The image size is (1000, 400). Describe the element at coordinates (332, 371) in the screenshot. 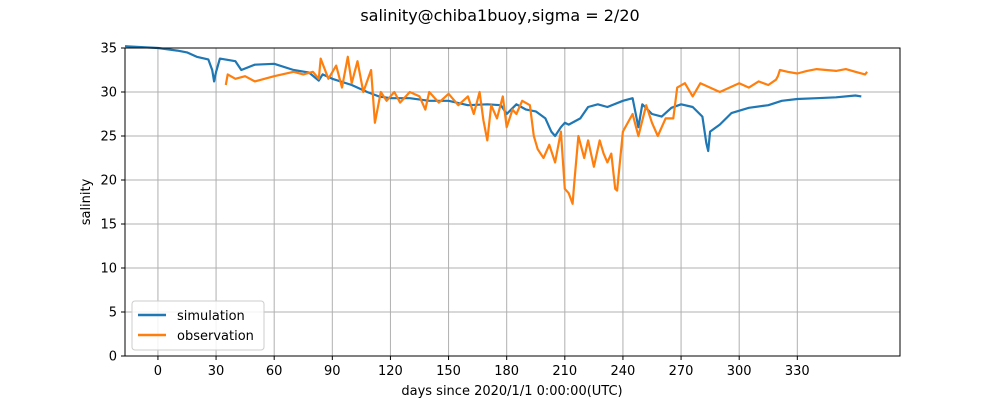

I see `x-tick-label: 90` at that location.